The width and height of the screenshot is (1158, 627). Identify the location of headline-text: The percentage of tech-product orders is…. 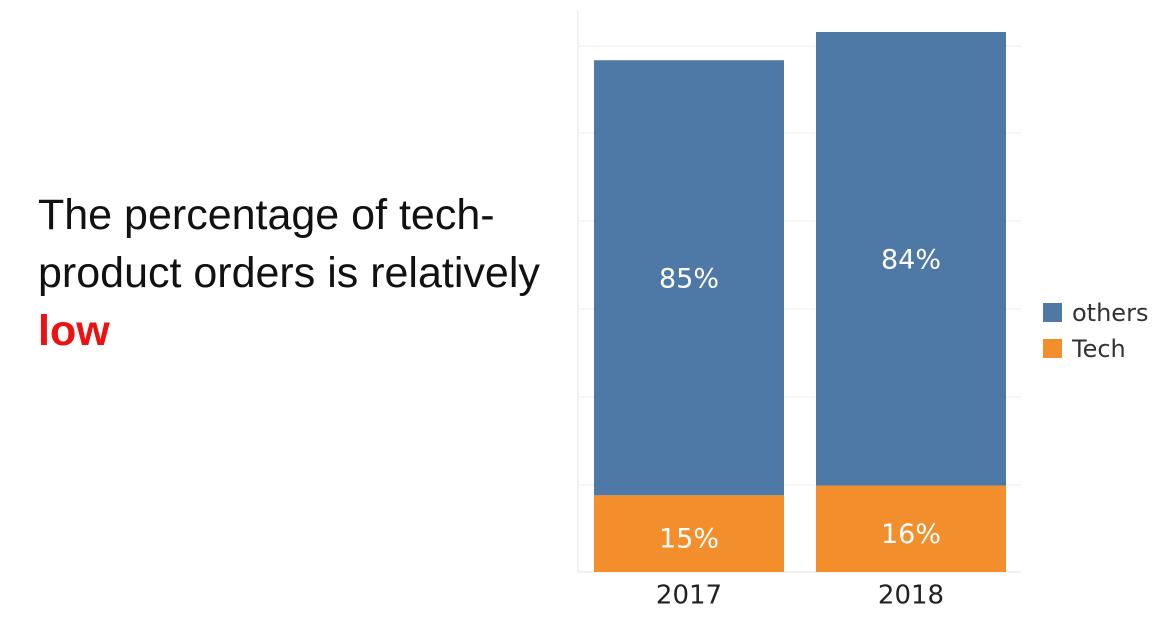
(289, 244).